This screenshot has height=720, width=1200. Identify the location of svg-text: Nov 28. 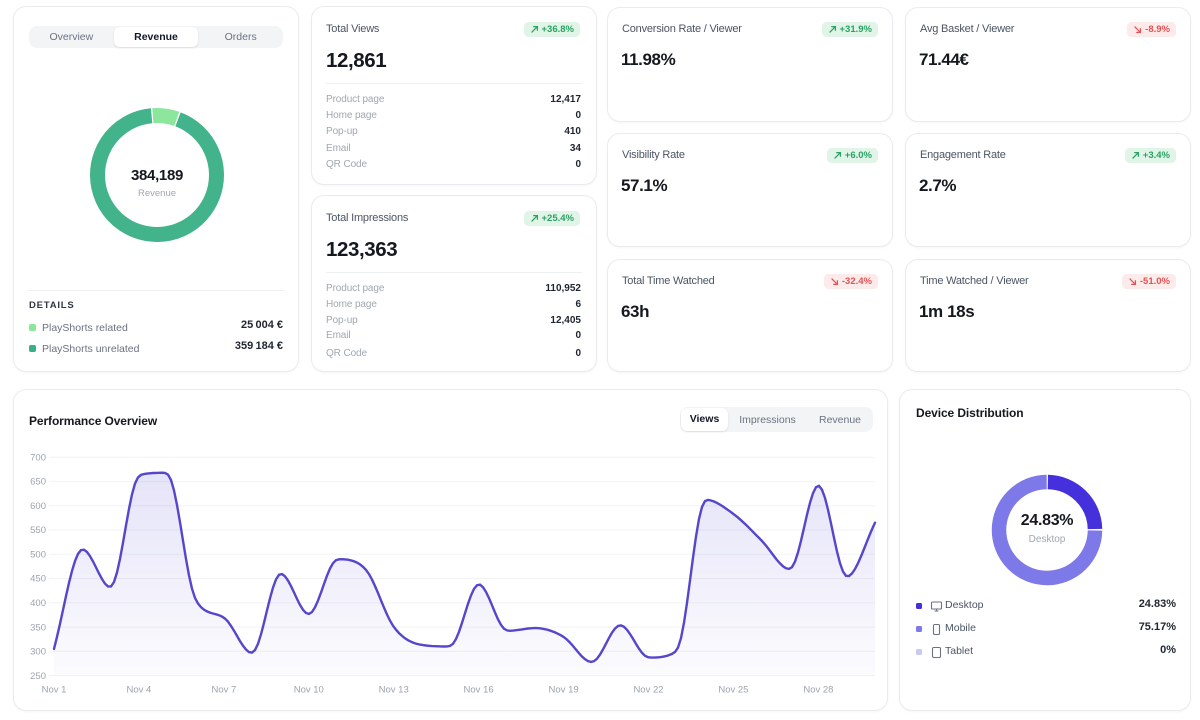
(818, 690).